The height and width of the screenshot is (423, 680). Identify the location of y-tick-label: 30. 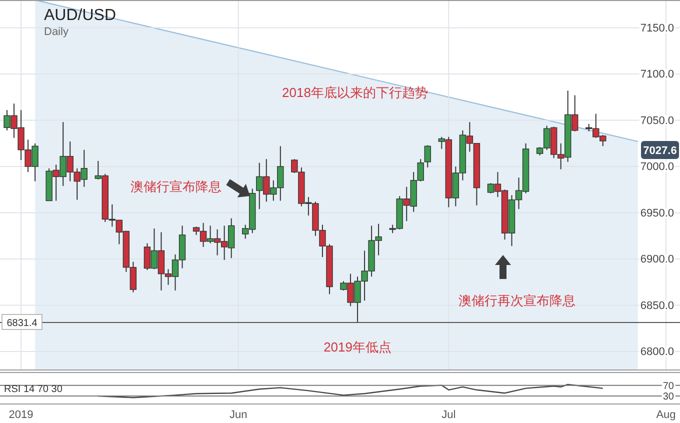
(668, 397).